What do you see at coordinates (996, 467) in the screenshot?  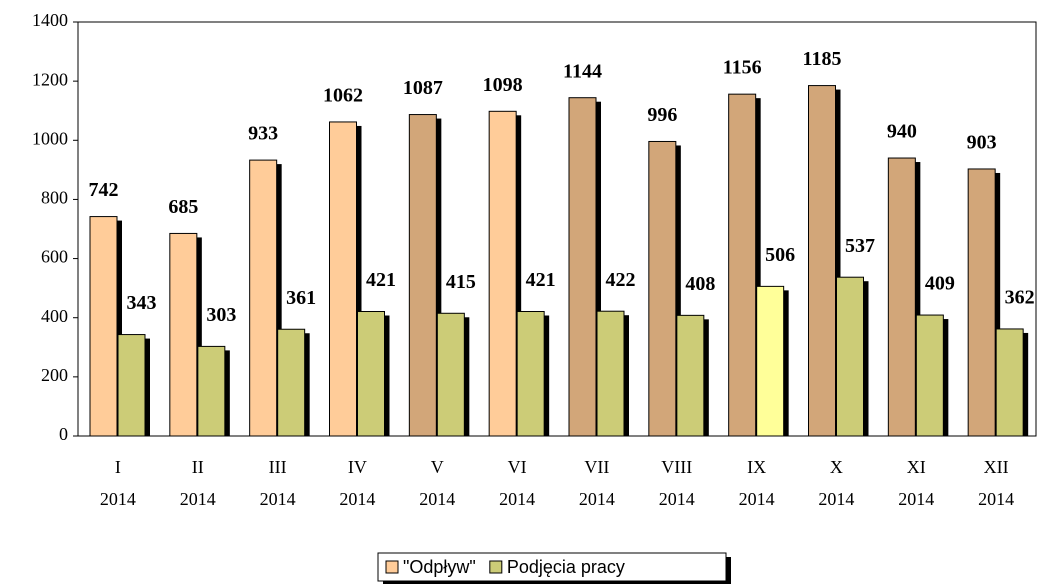 I see `x-tick-label: XII` at bounding box center [996, 467].